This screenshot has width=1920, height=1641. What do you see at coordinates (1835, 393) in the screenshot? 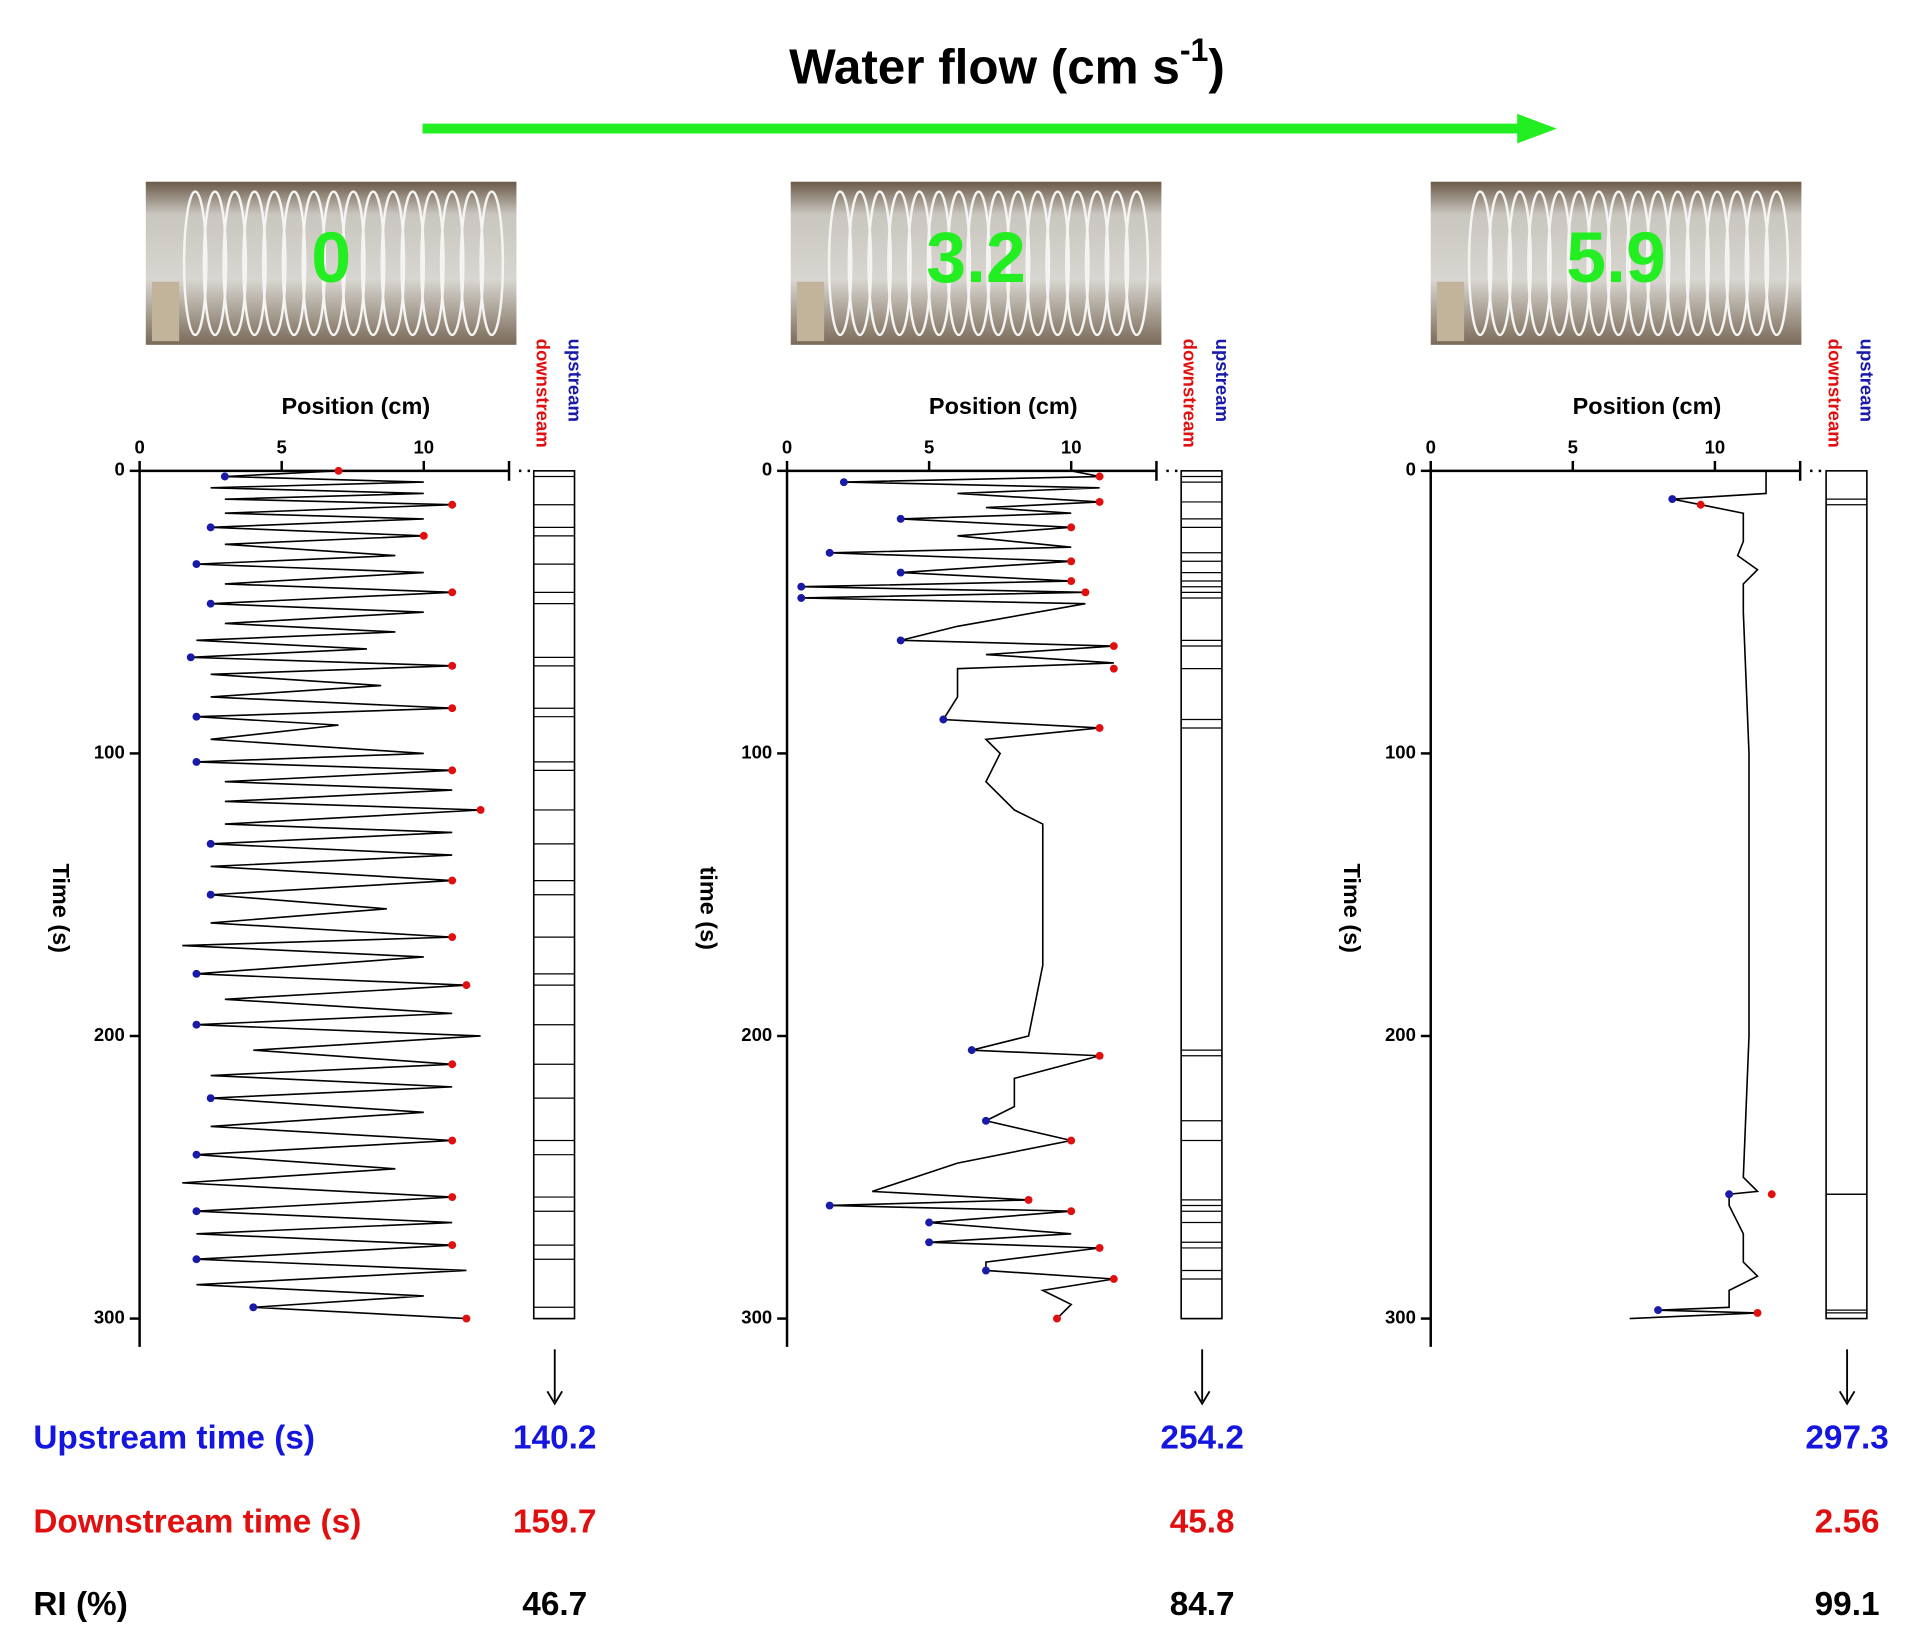
I see `zone-legend: downstream` at bounding box center [1835, 393].